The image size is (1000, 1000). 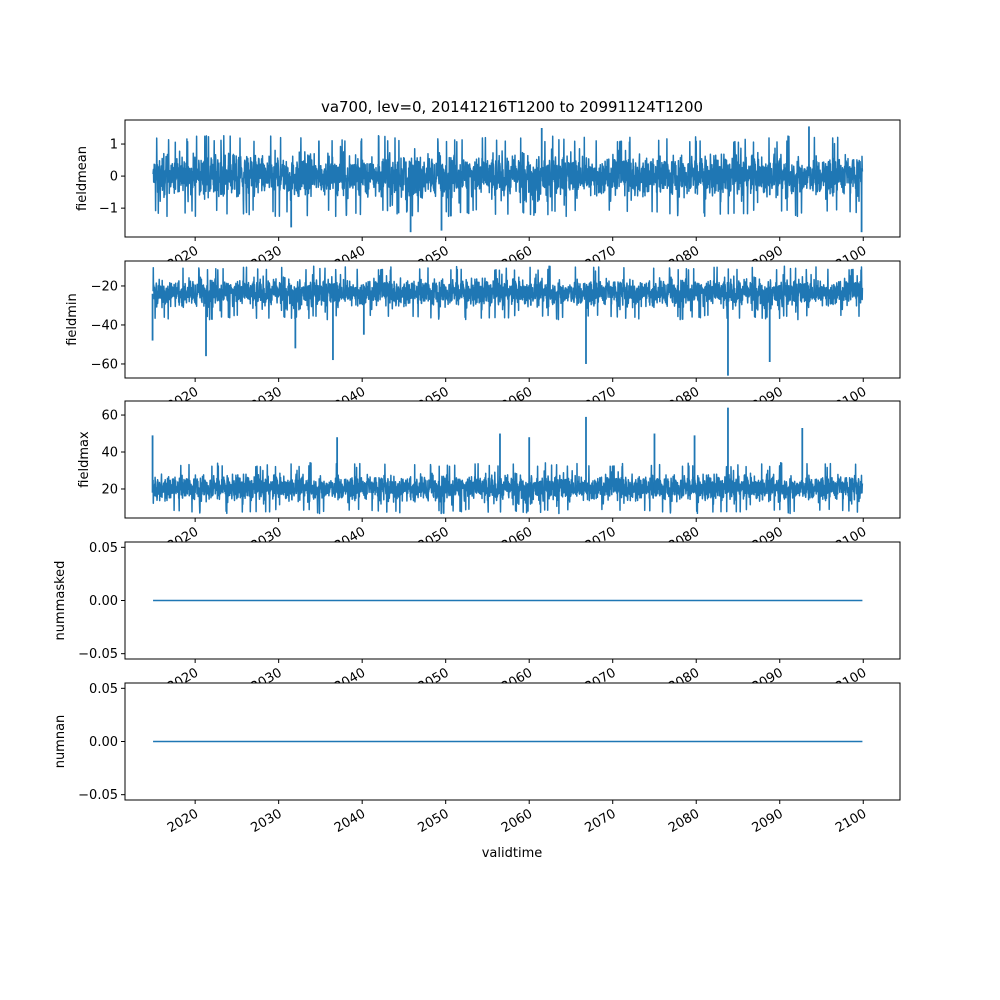 What do you see at coordinates (508, 293) in the screenshot?
I see `series-line-fieldmin` at bounding box center [508, 293].